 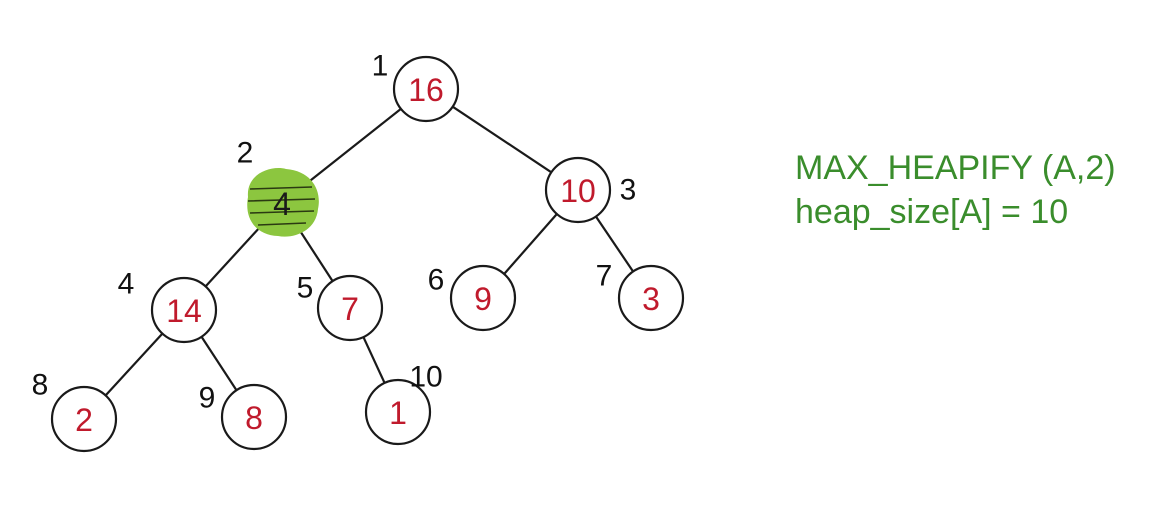 I want to click on node-value: 2, so click(x=84, y=420).